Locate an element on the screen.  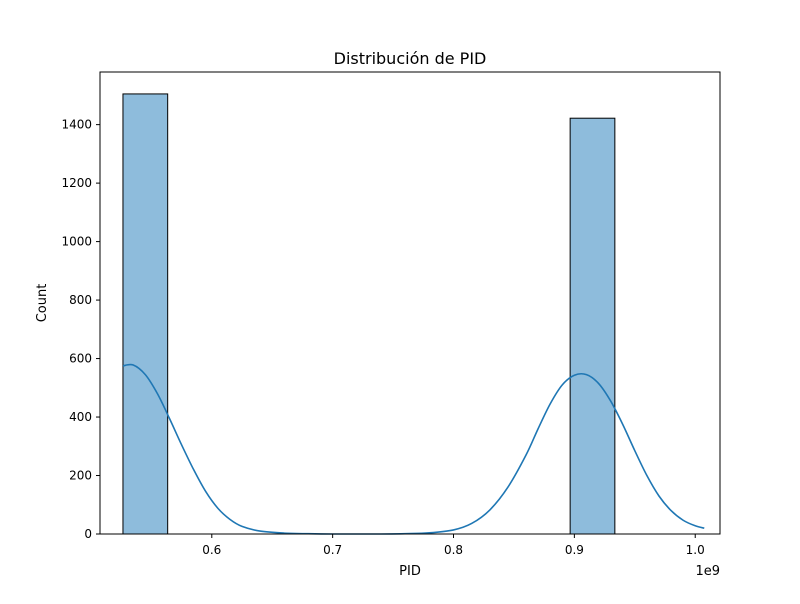
x-tick-label: 1.0 is located at coordinates (695, 550).